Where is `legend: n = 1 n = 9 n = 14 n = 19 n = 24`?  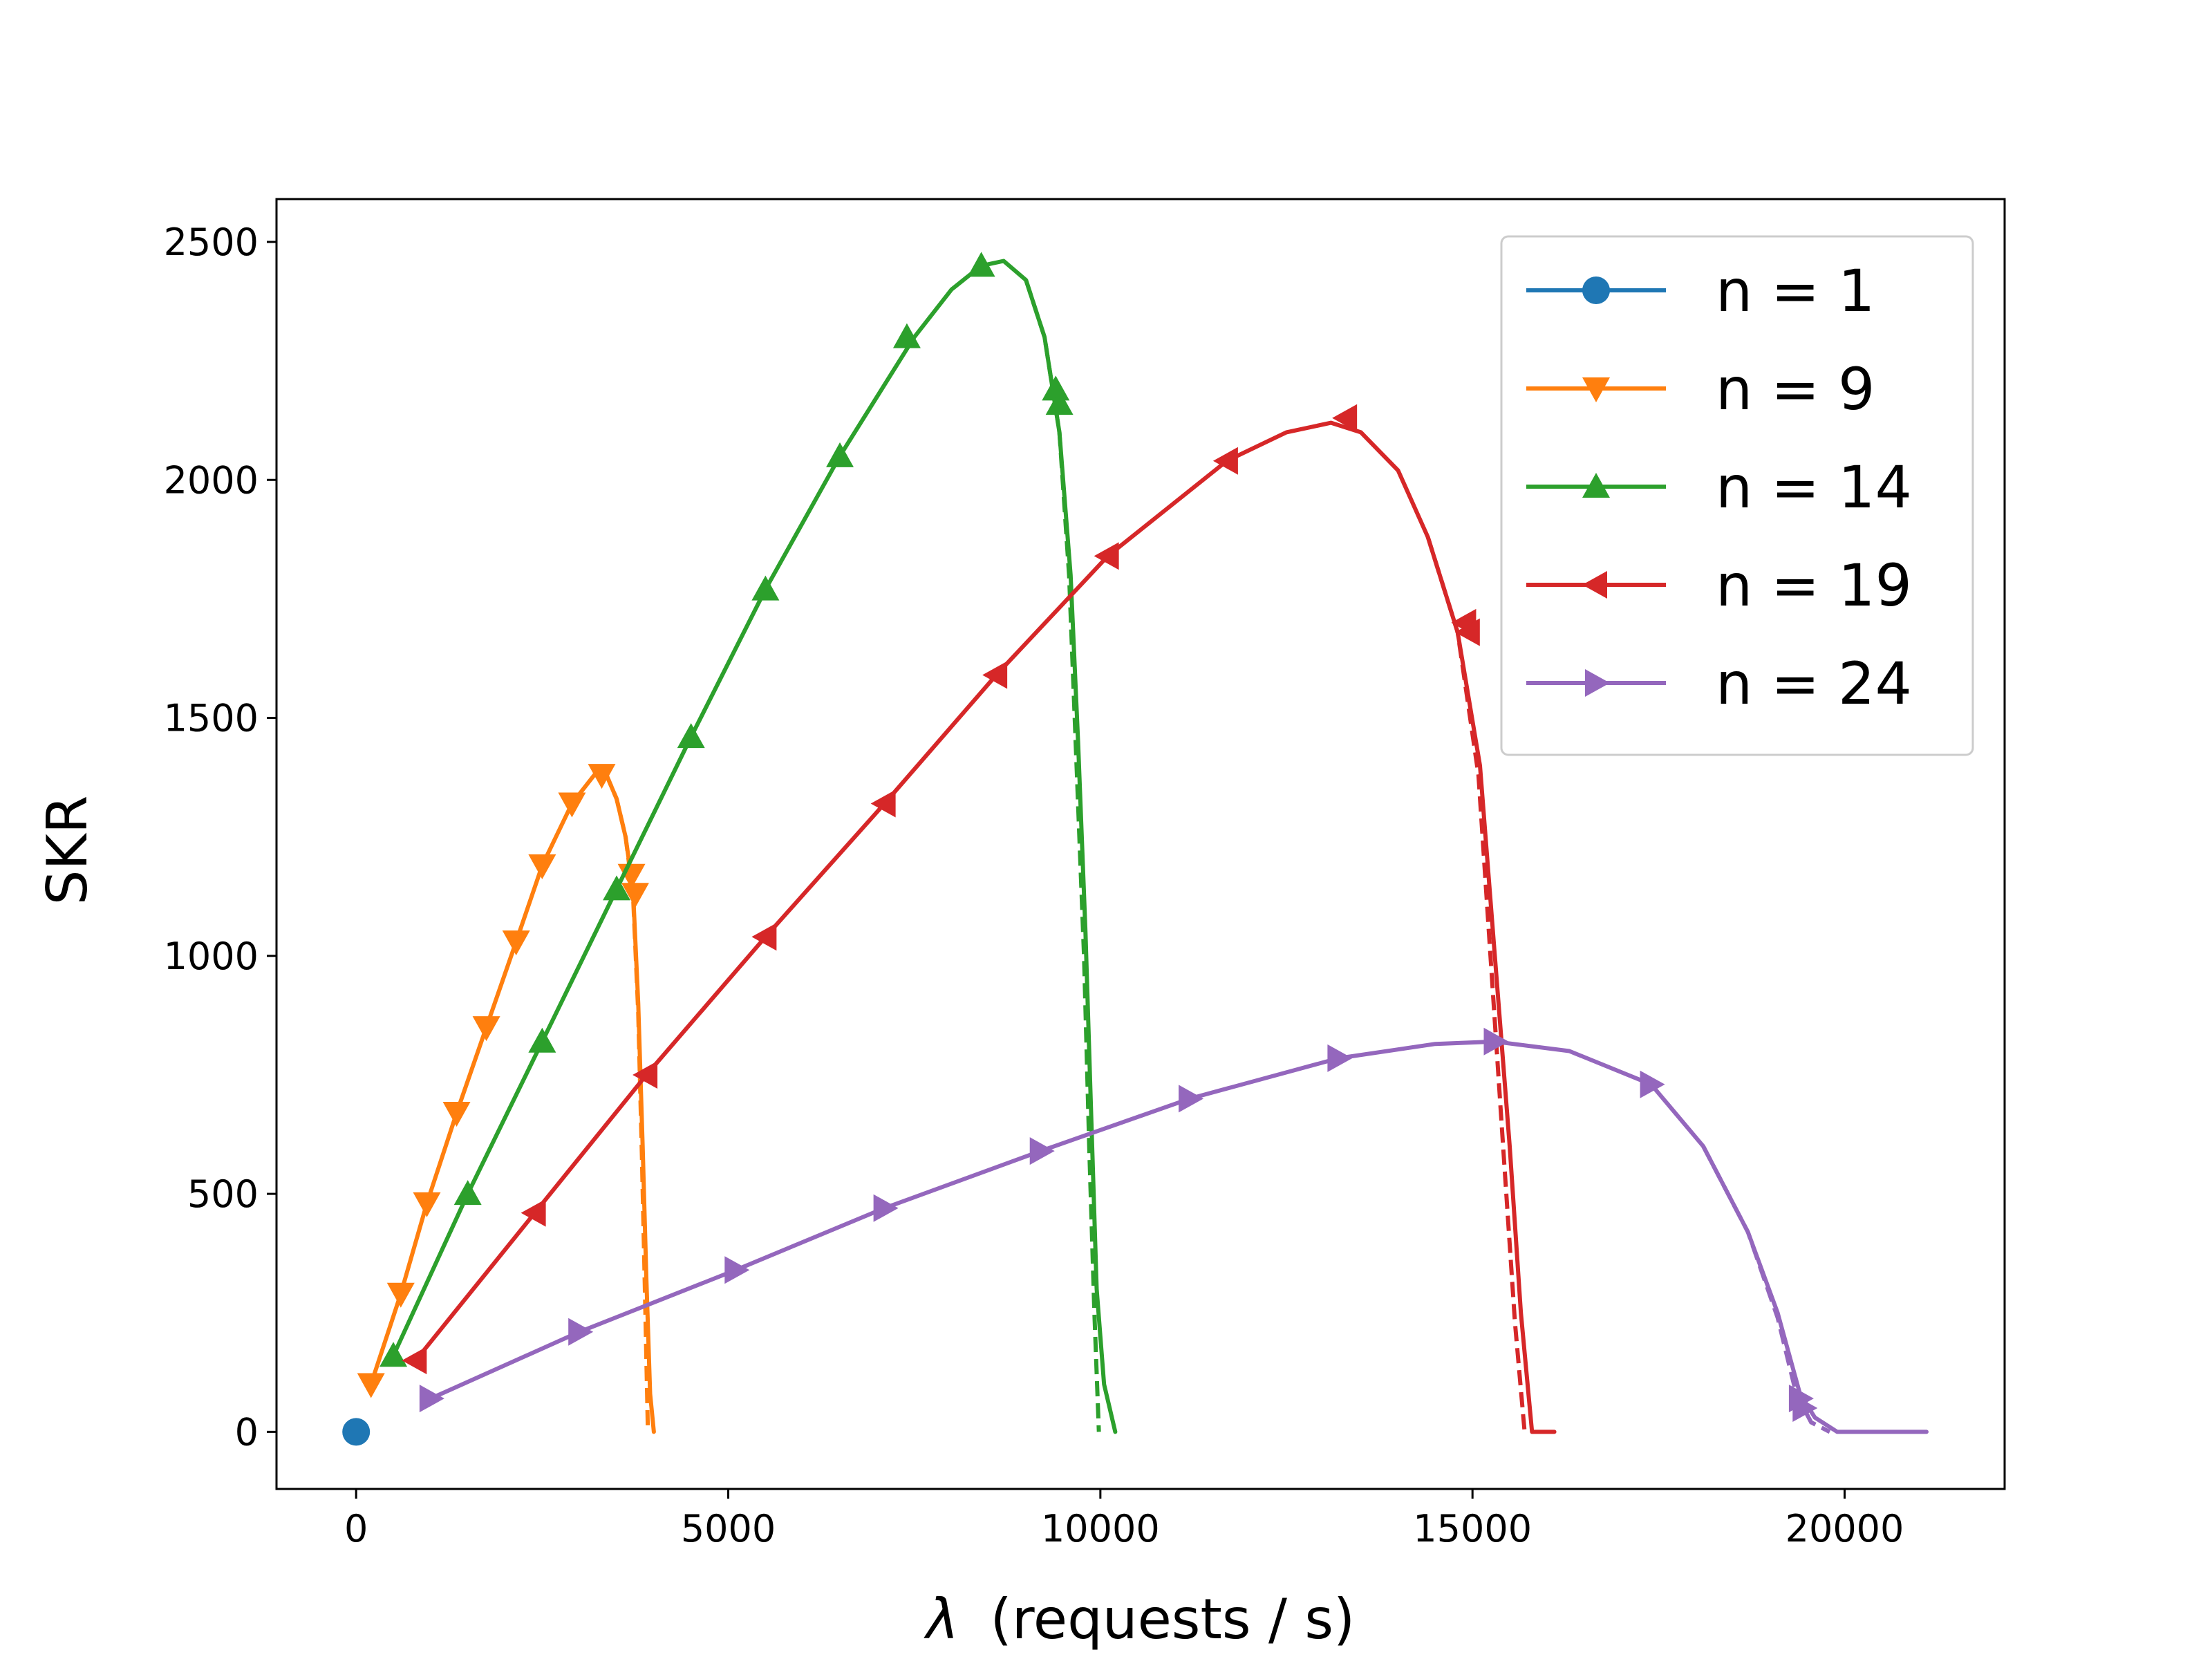
legend: n = 1 n = 9 n = 14 n = 19 n = 24 is located at coordinates (1737, 495).